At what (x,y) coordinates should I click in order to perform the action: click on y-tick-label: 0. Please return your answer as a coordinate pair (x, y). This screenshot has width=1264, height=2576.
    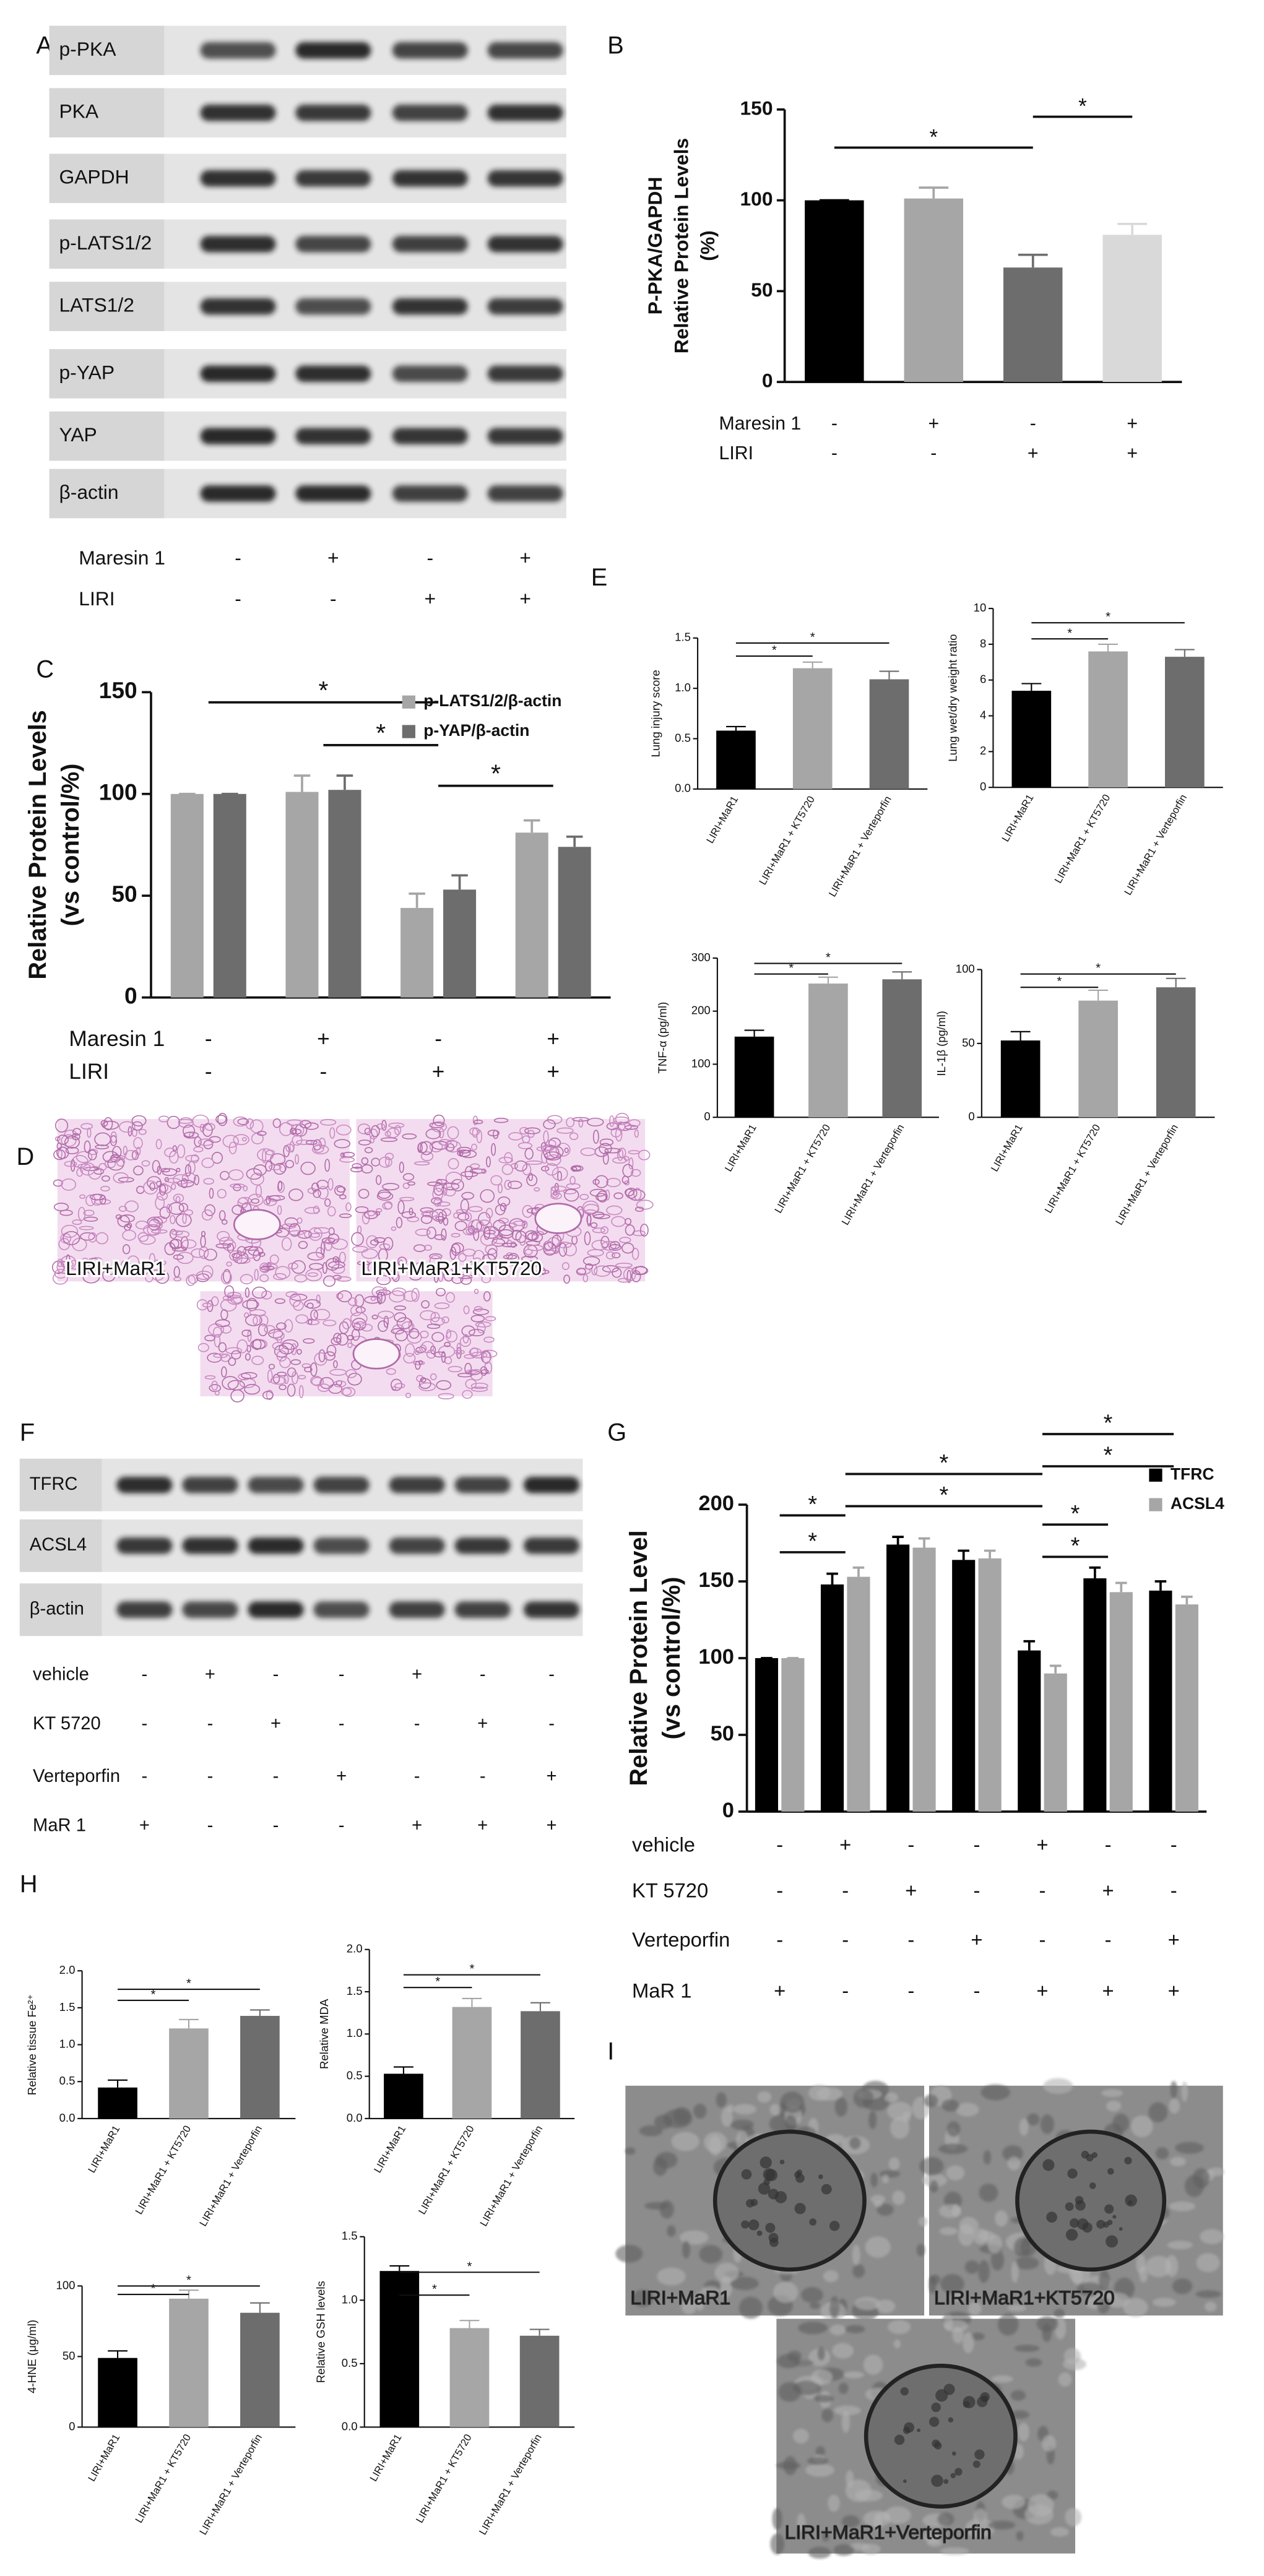
    Looking at the image, I should click on (707, 1116).